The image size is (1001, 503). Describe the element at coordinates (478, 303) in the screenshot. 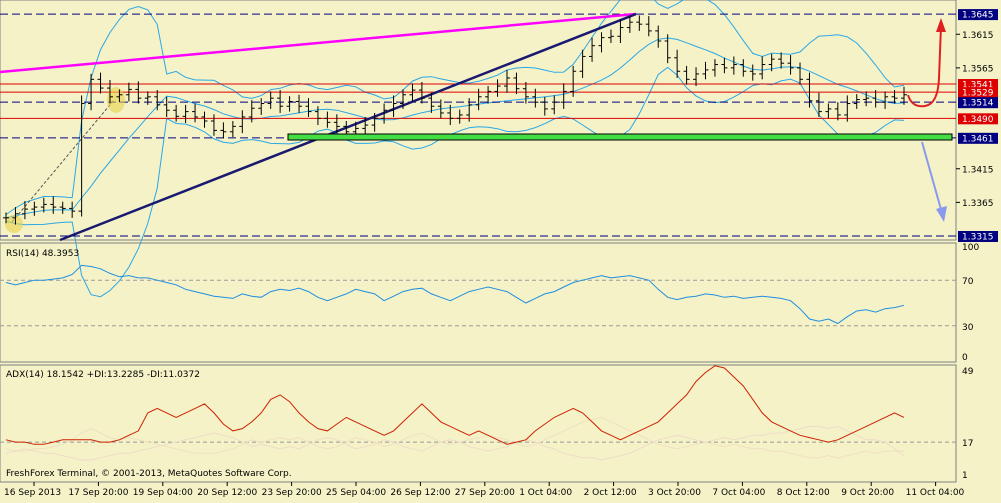

I see `rsi-levels` at that location.